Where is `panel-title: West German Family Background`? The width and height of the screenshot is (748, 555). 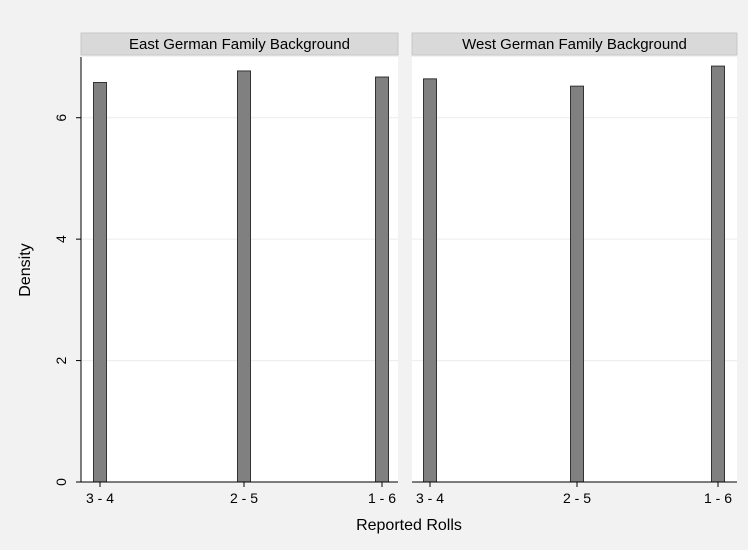
panel-title: West German Family Background is located at coordinates (574, 44).